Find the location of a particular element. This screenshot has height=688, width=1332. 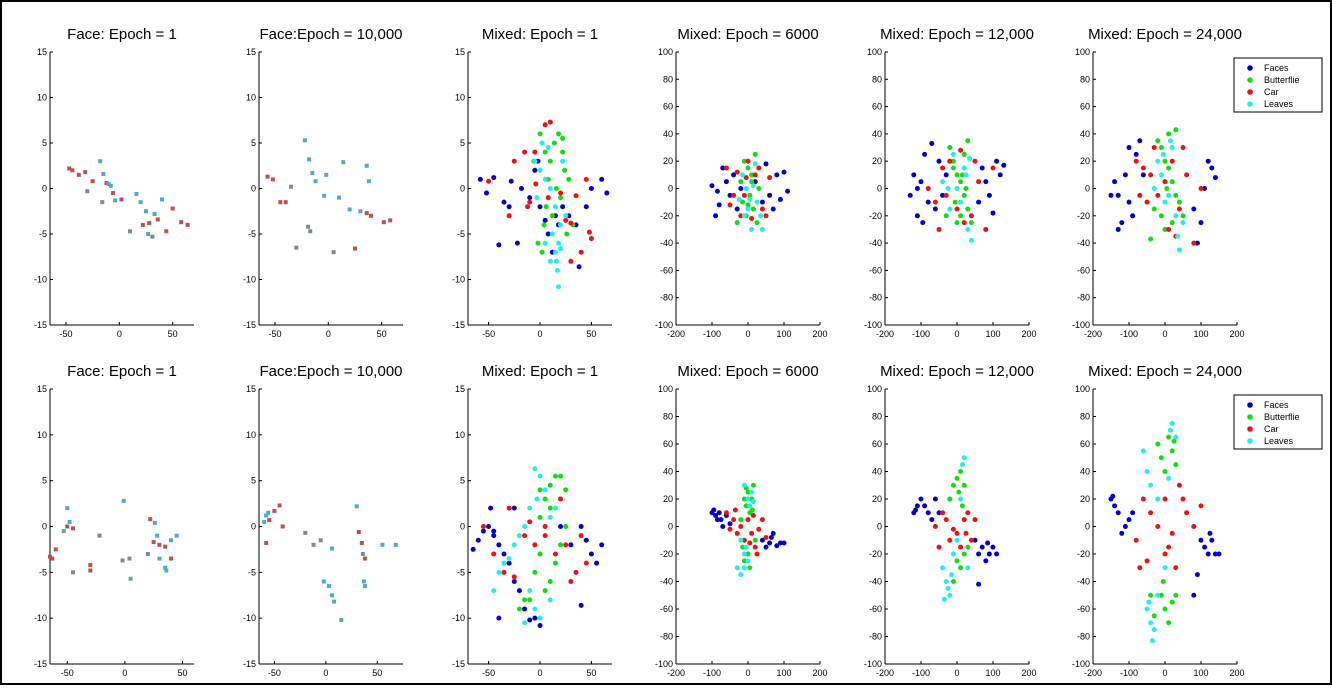

x-tick-label: 100 is located at coordinates (1200, 334).